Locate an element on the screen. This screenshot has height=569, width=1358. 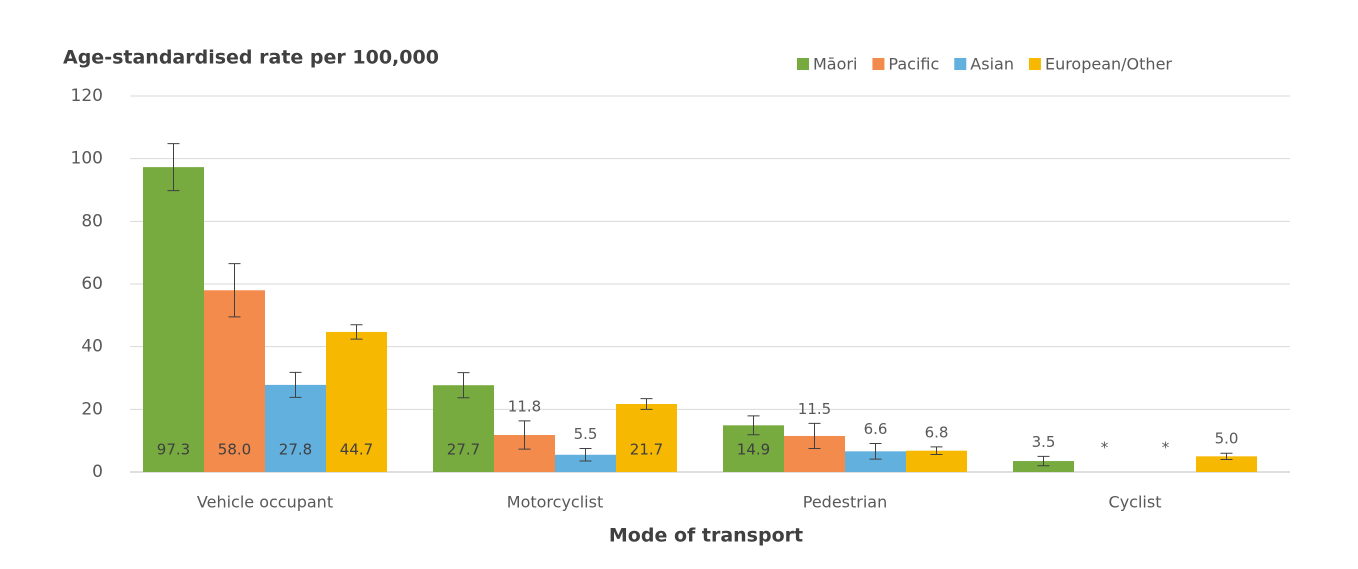
y-tick-label: 100 is located at coordinates (87, 159).